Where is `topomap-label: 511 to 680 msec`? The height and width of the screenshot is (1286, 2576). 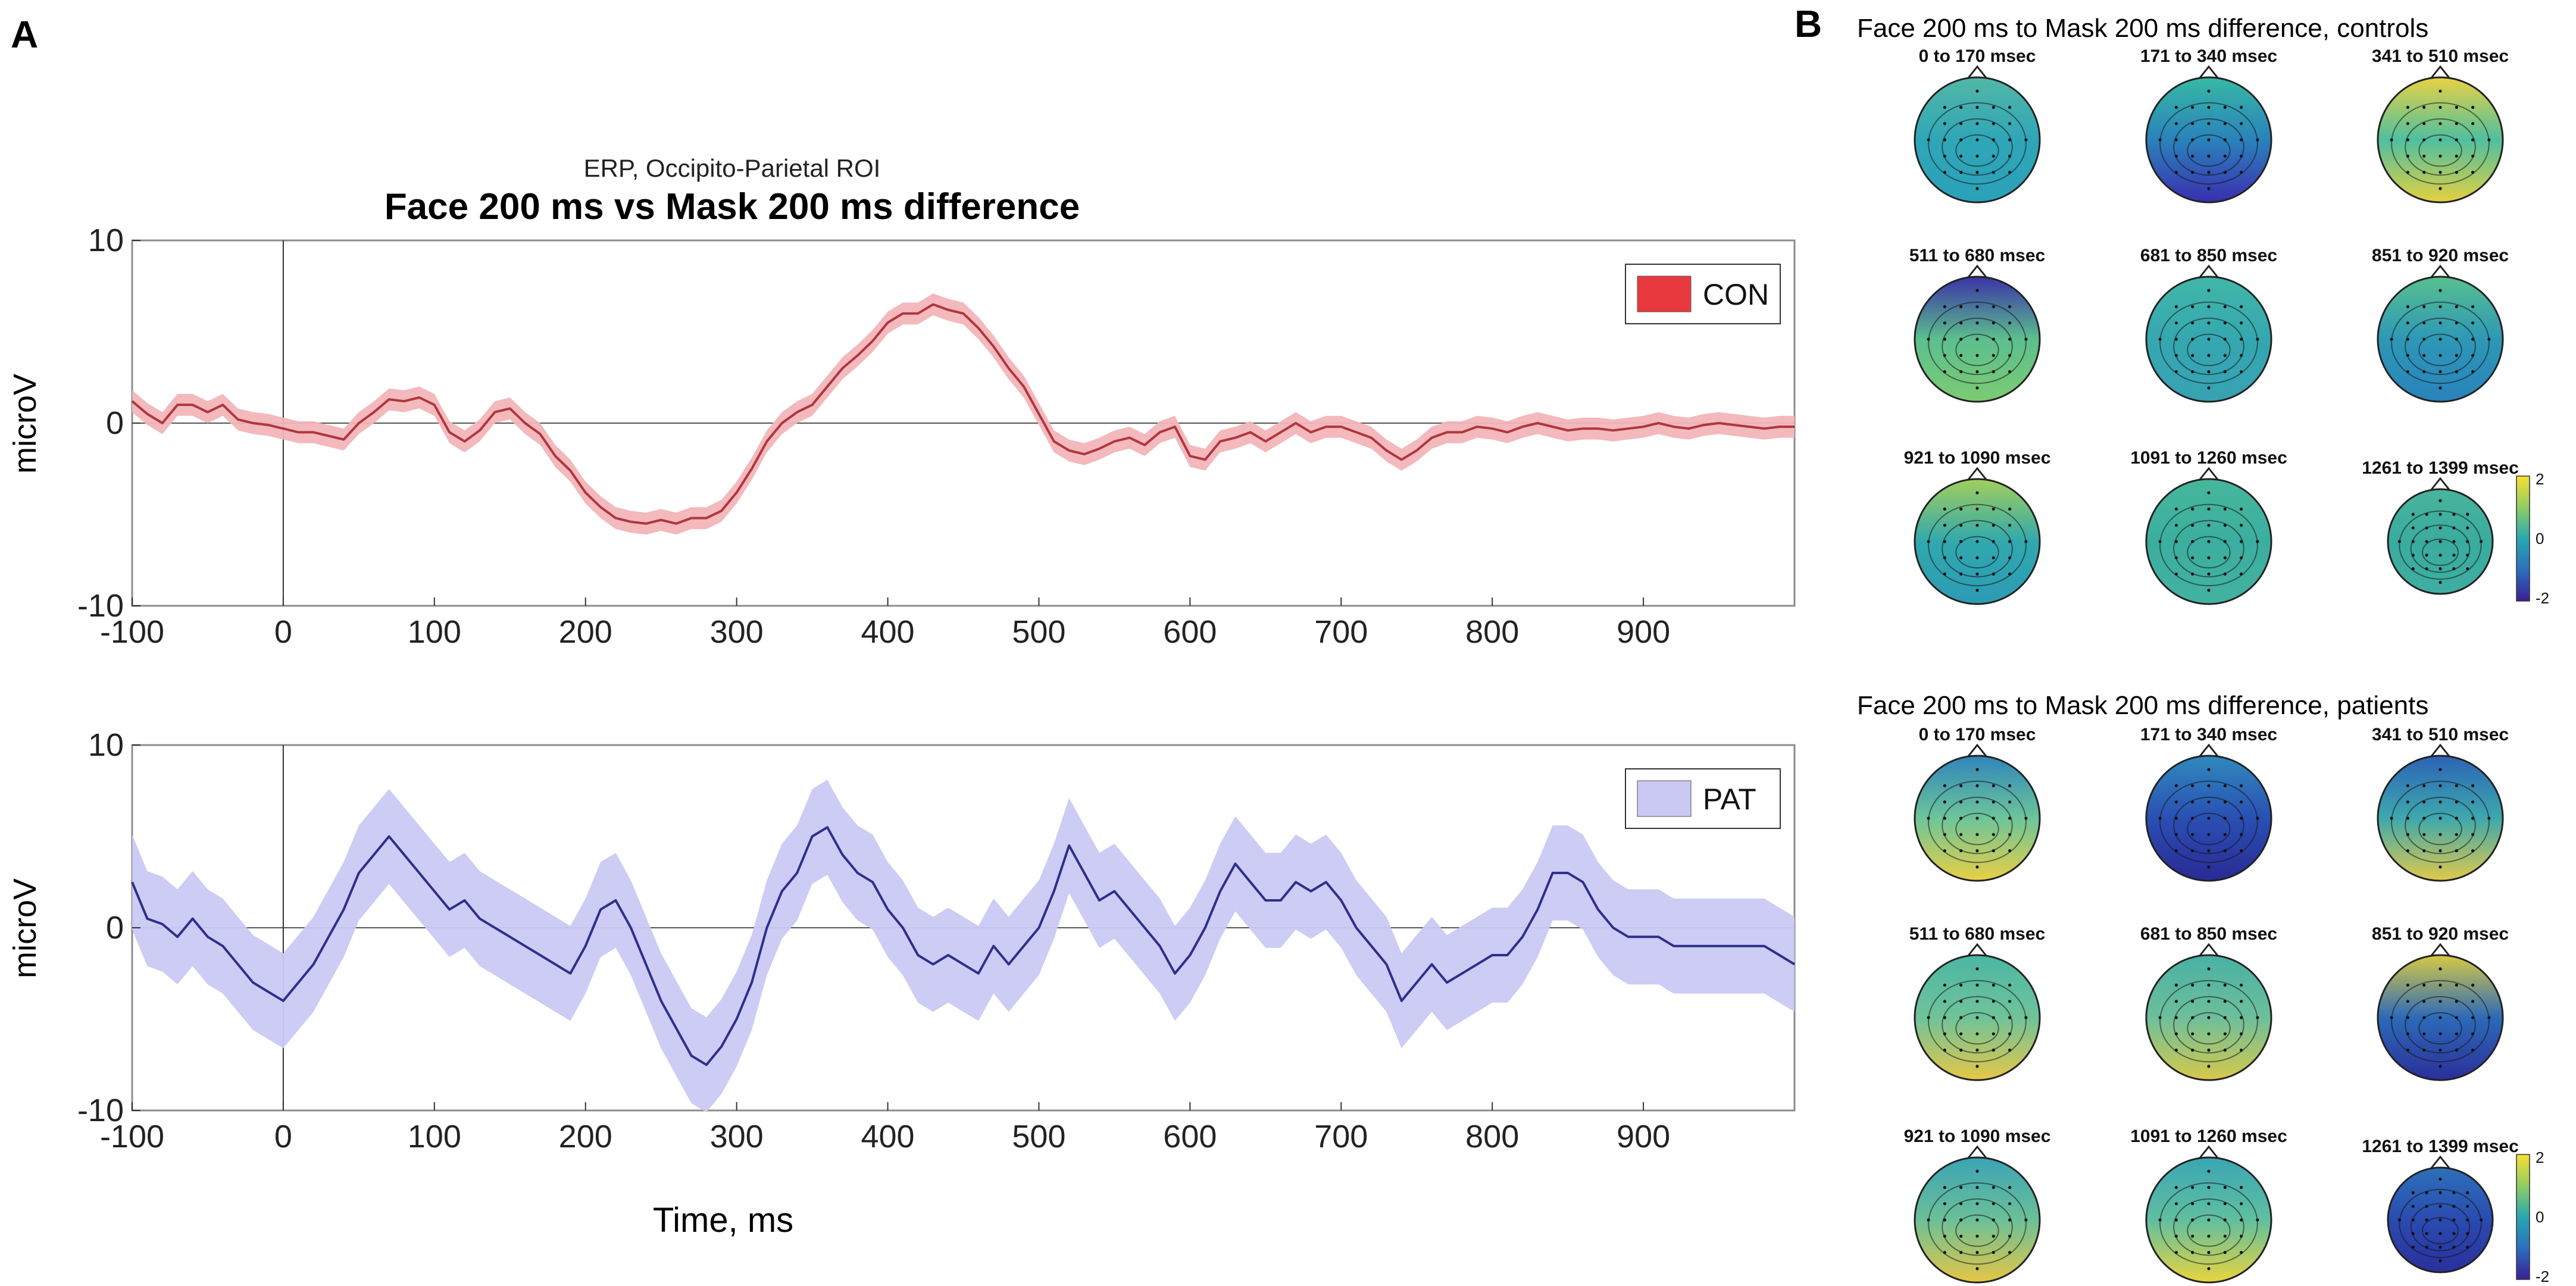
topomap-label: 511 to 680 msec is located at coordinates (1977, 255).